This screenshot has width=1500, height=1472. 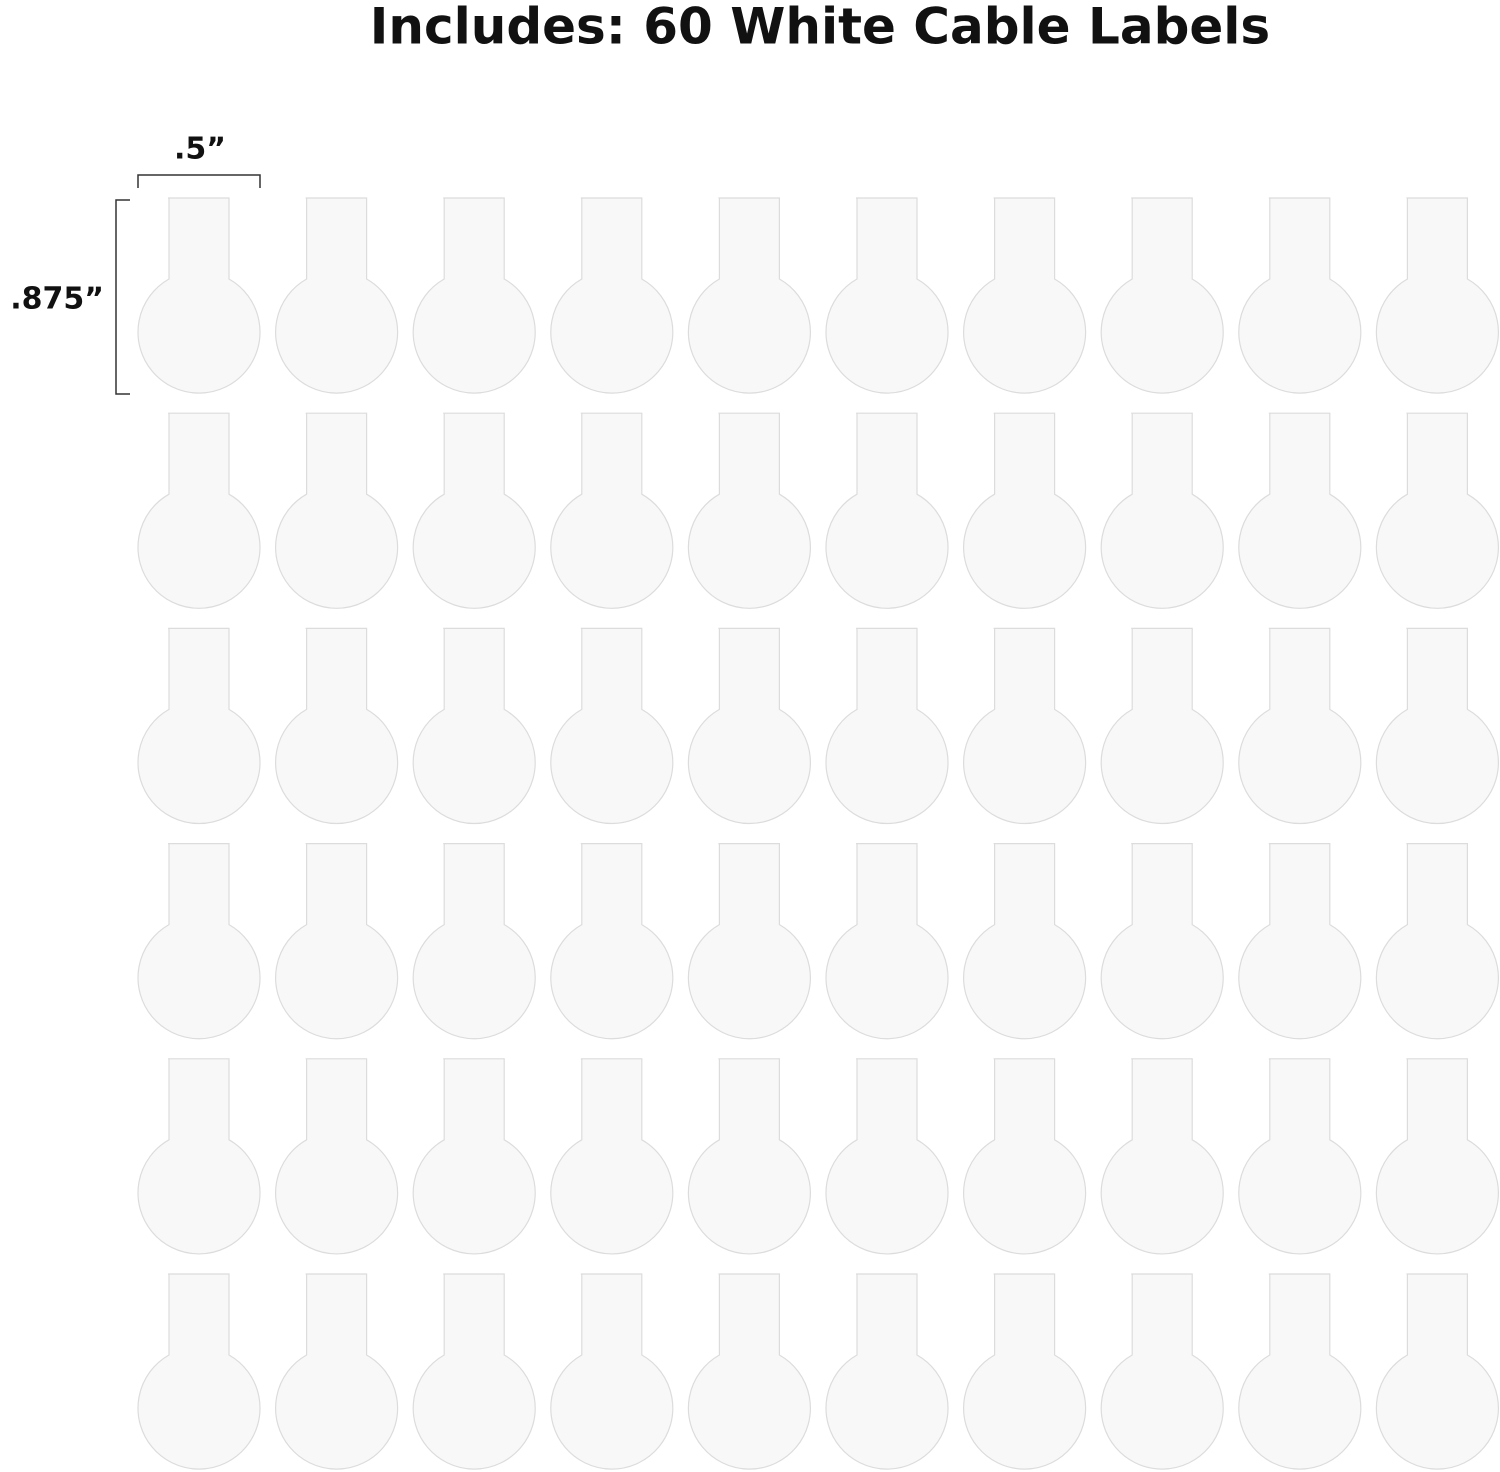 I want to click on height-bracket, so click(x=122, y=297).